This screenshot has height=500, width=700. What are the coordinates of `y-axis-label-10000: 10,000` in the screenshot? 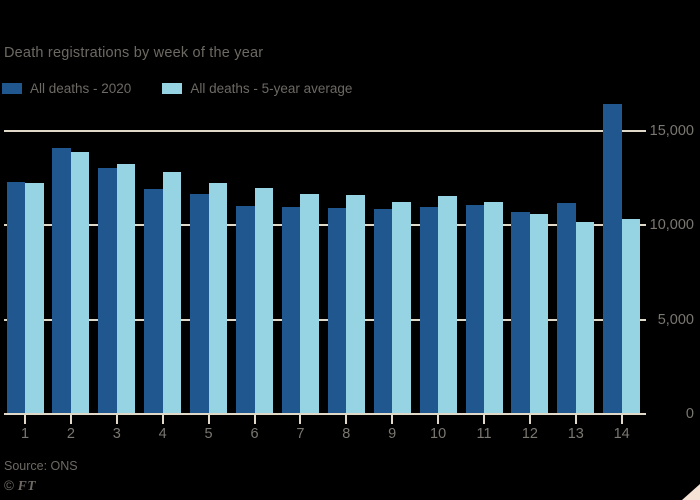 It's located at (671, 225).